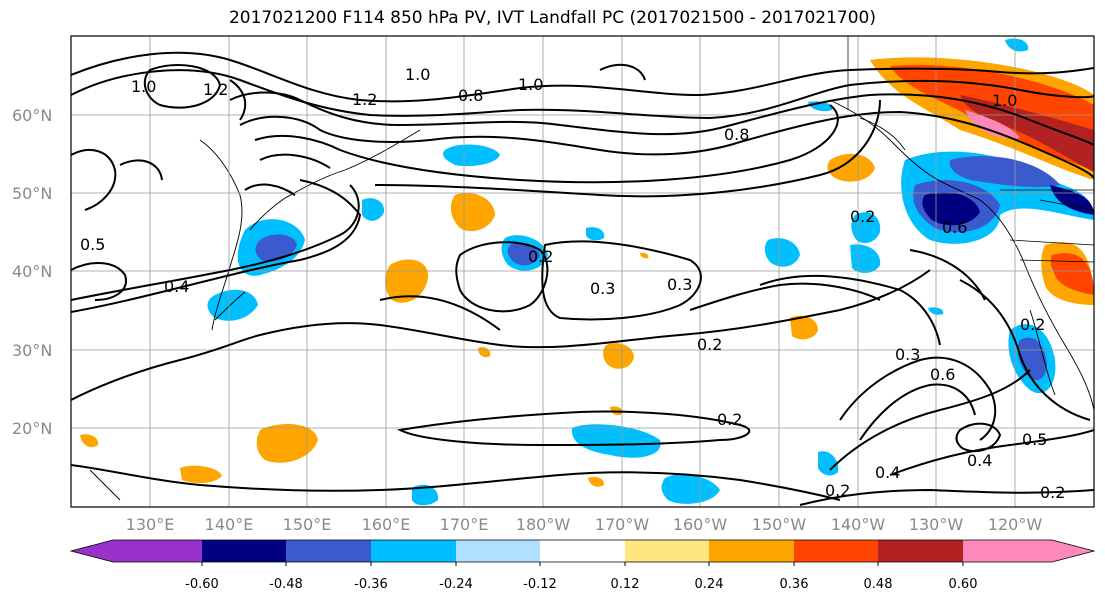 This screenshot has height=601, width=1105. What do you see at coordinates (970, 149) in the screenshot?
I see `borders` at bounding box center [970, 149].